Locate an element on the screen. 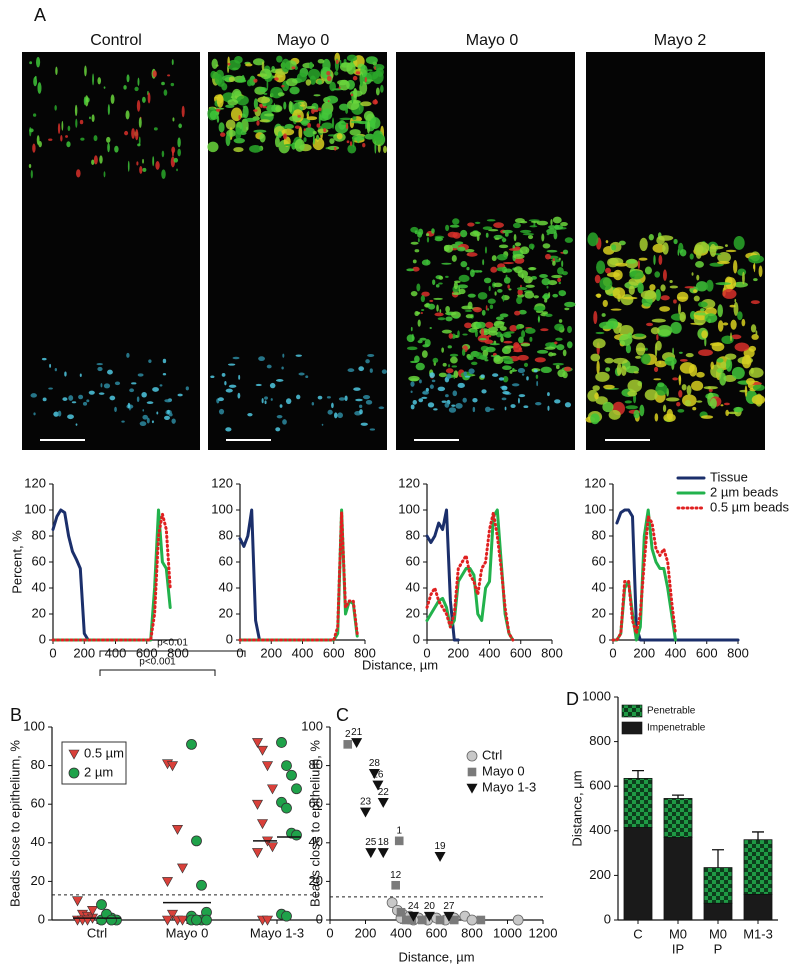  x-tick-label: 600 is located at coordinates (147, 652).